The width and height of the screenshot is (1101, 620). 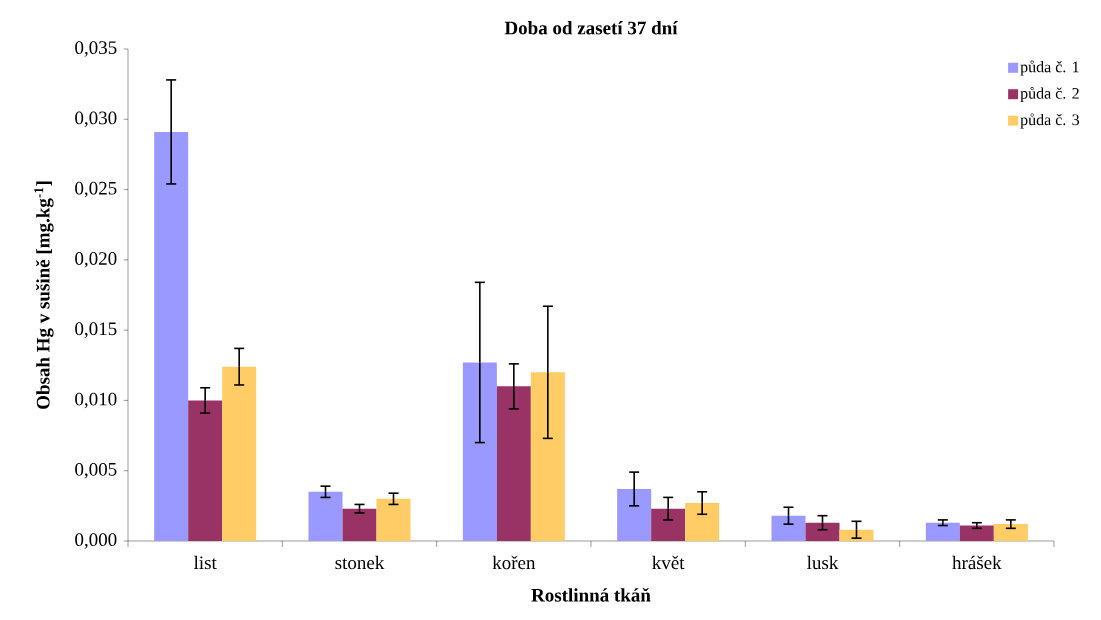 What do you see at coordinates (360, 562) in the screenshot?
I see `x-tick-label: stonek` at bounding box center [360, 562].